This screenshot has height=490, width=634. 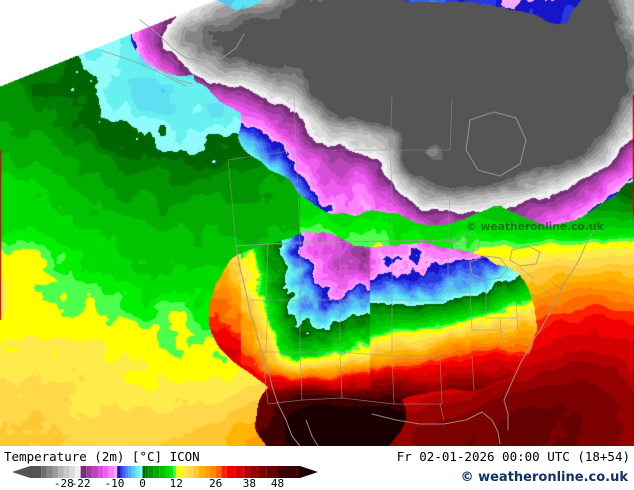 I want to click on temperature-colorbar: -28 -22 -10 0 12 26 38 48, so click(x=165, y=477).